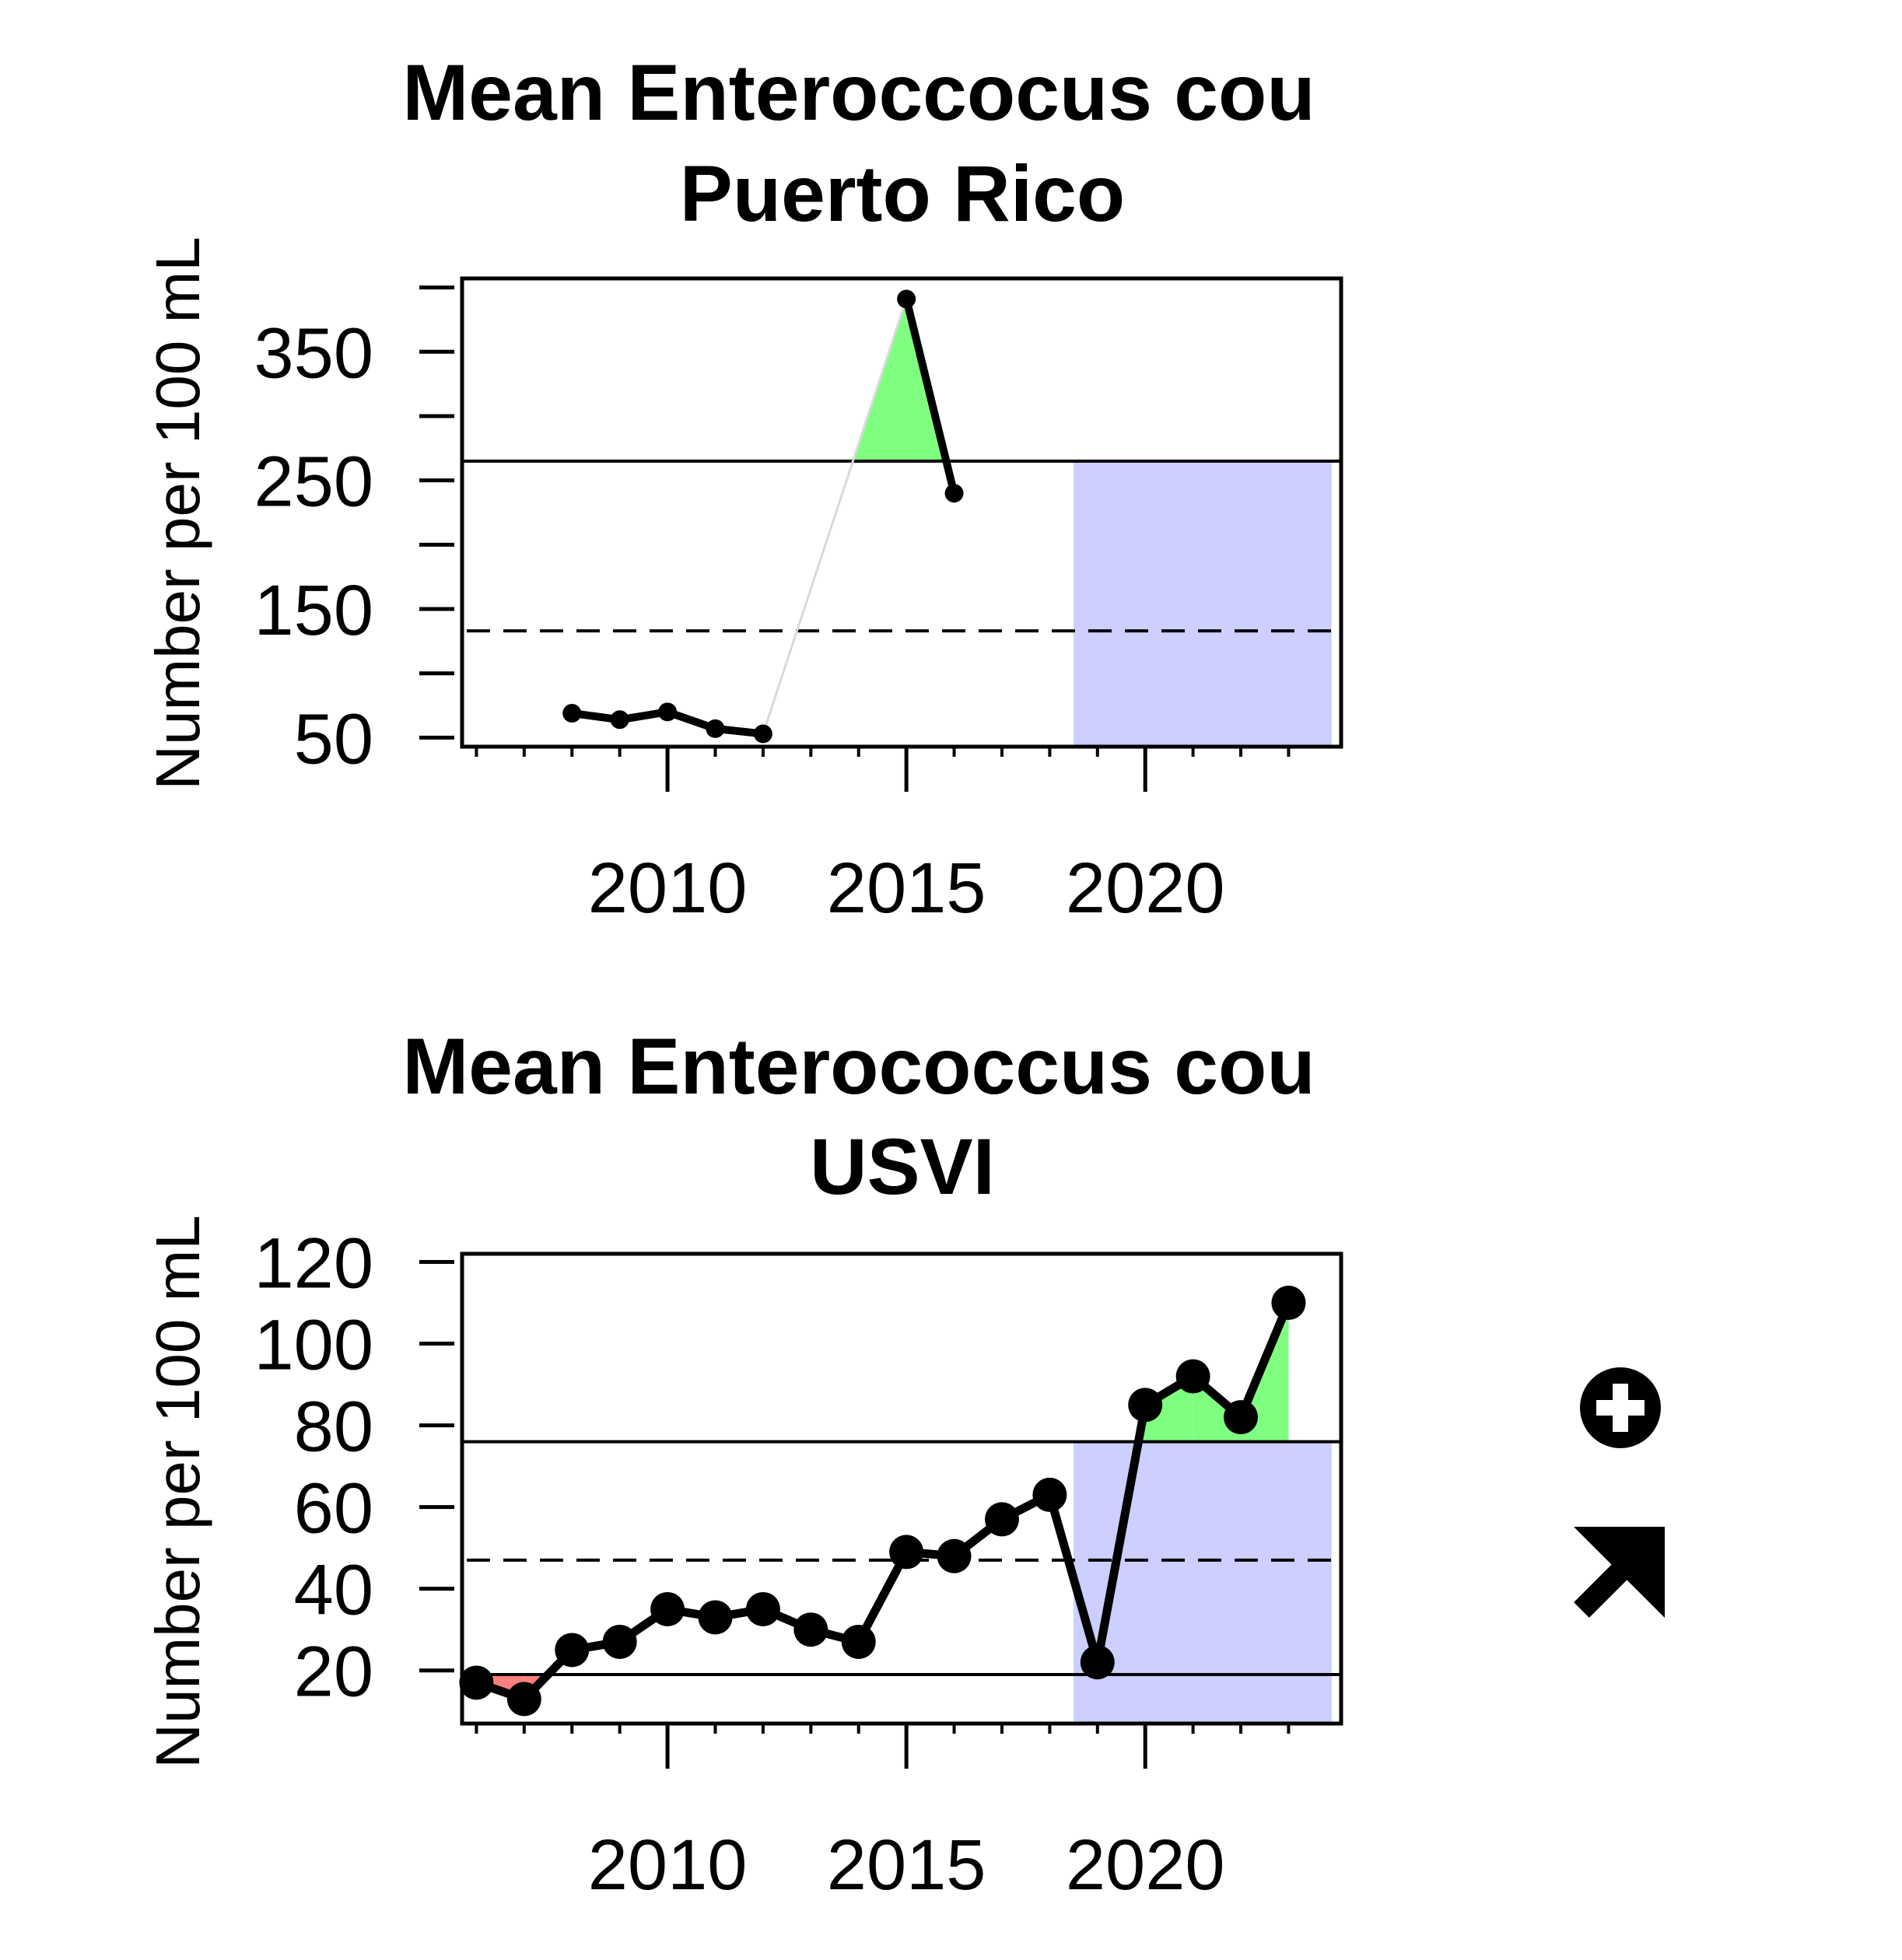 The image size is (1902, 1960). Describe the element at coordinates (314, 1264) in the screenshot. I see `y-tick-label: 120` at that location.